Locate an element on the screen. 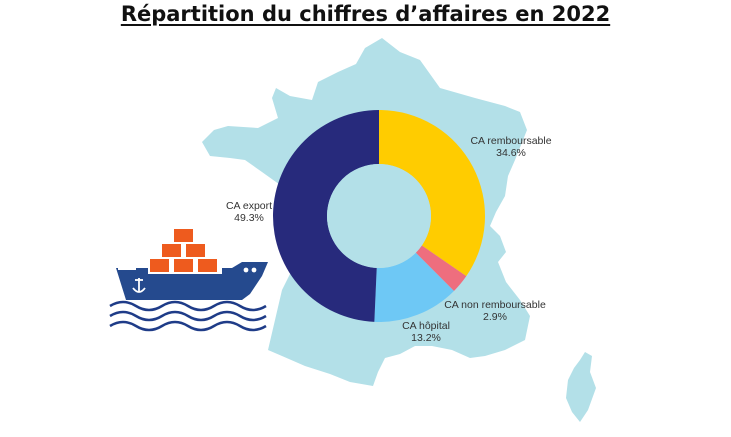  donut-hole is located at coordinates (379, 216).